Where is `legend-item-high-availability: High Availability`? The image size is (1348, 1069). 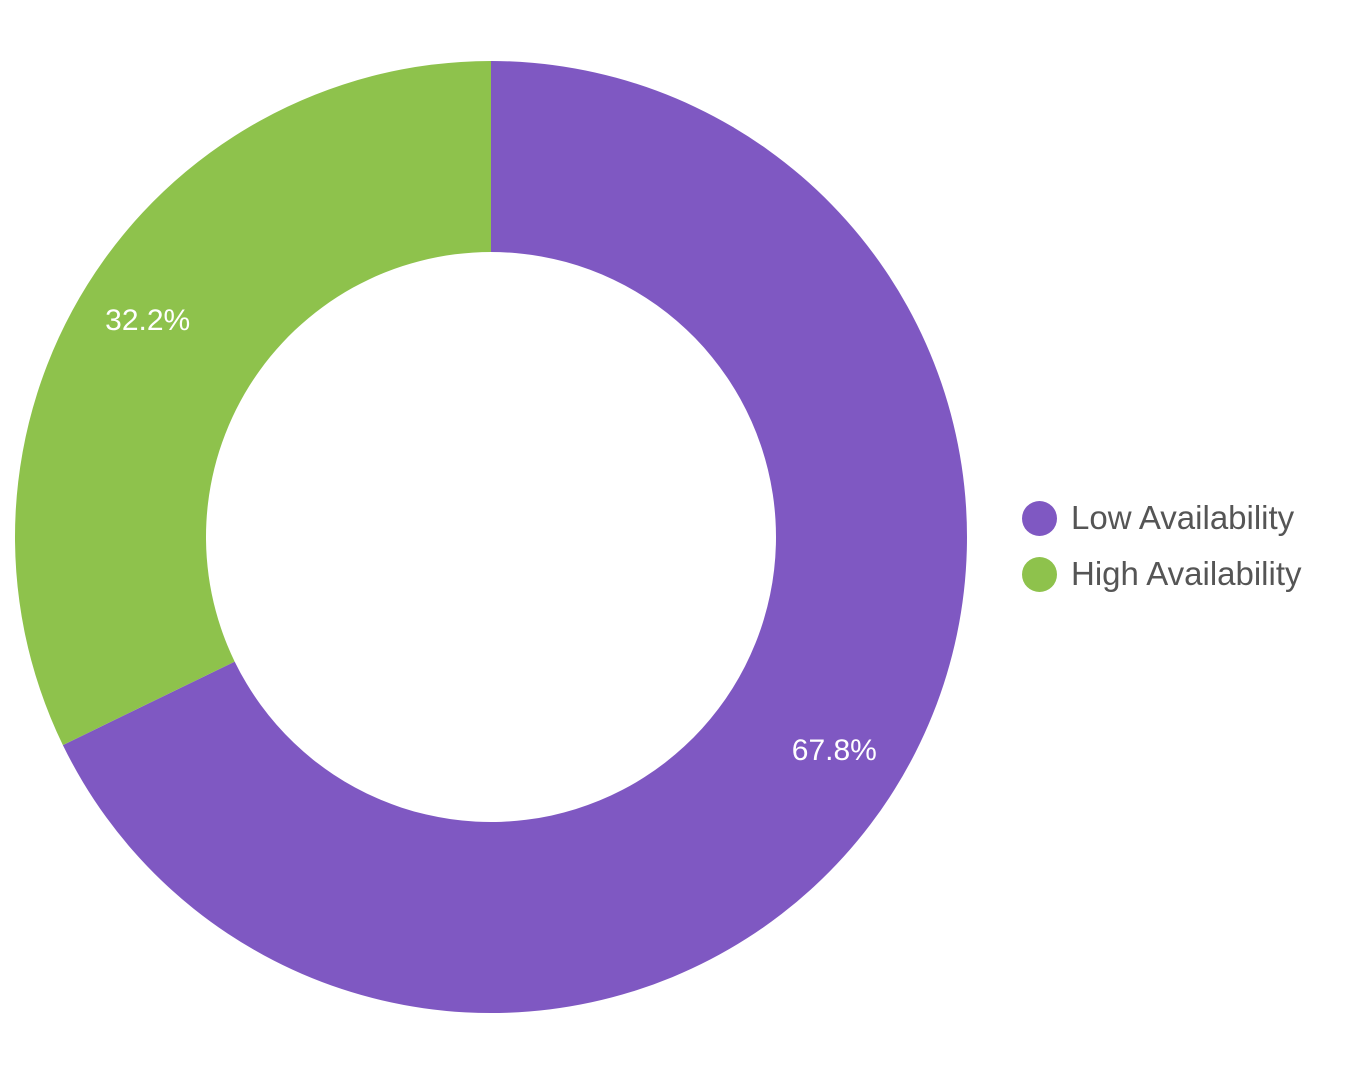 legend-item-high-availability: High Availability is located at coordinates (1162, 574).